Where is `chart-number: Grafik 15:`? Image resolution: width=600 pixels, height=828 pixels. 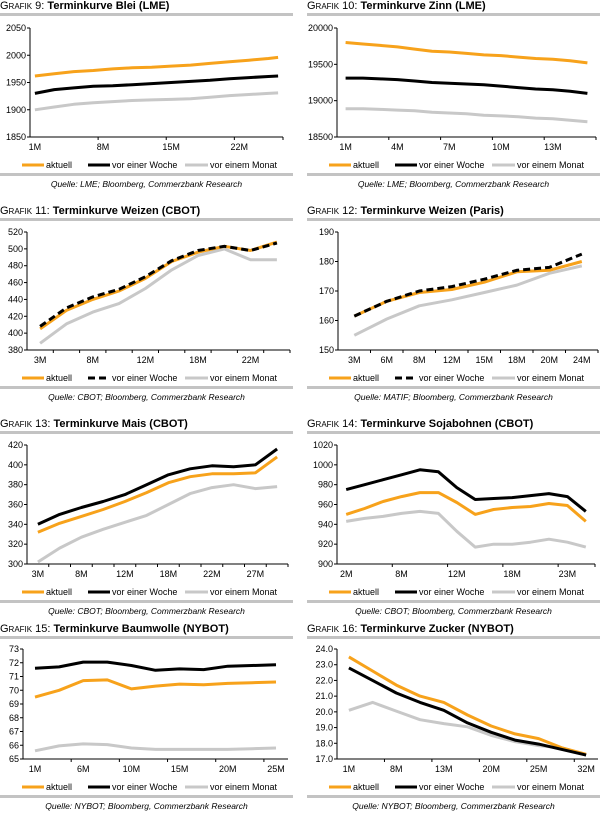
chart-number: Grafik 15: is located at coordinates (25, 629).